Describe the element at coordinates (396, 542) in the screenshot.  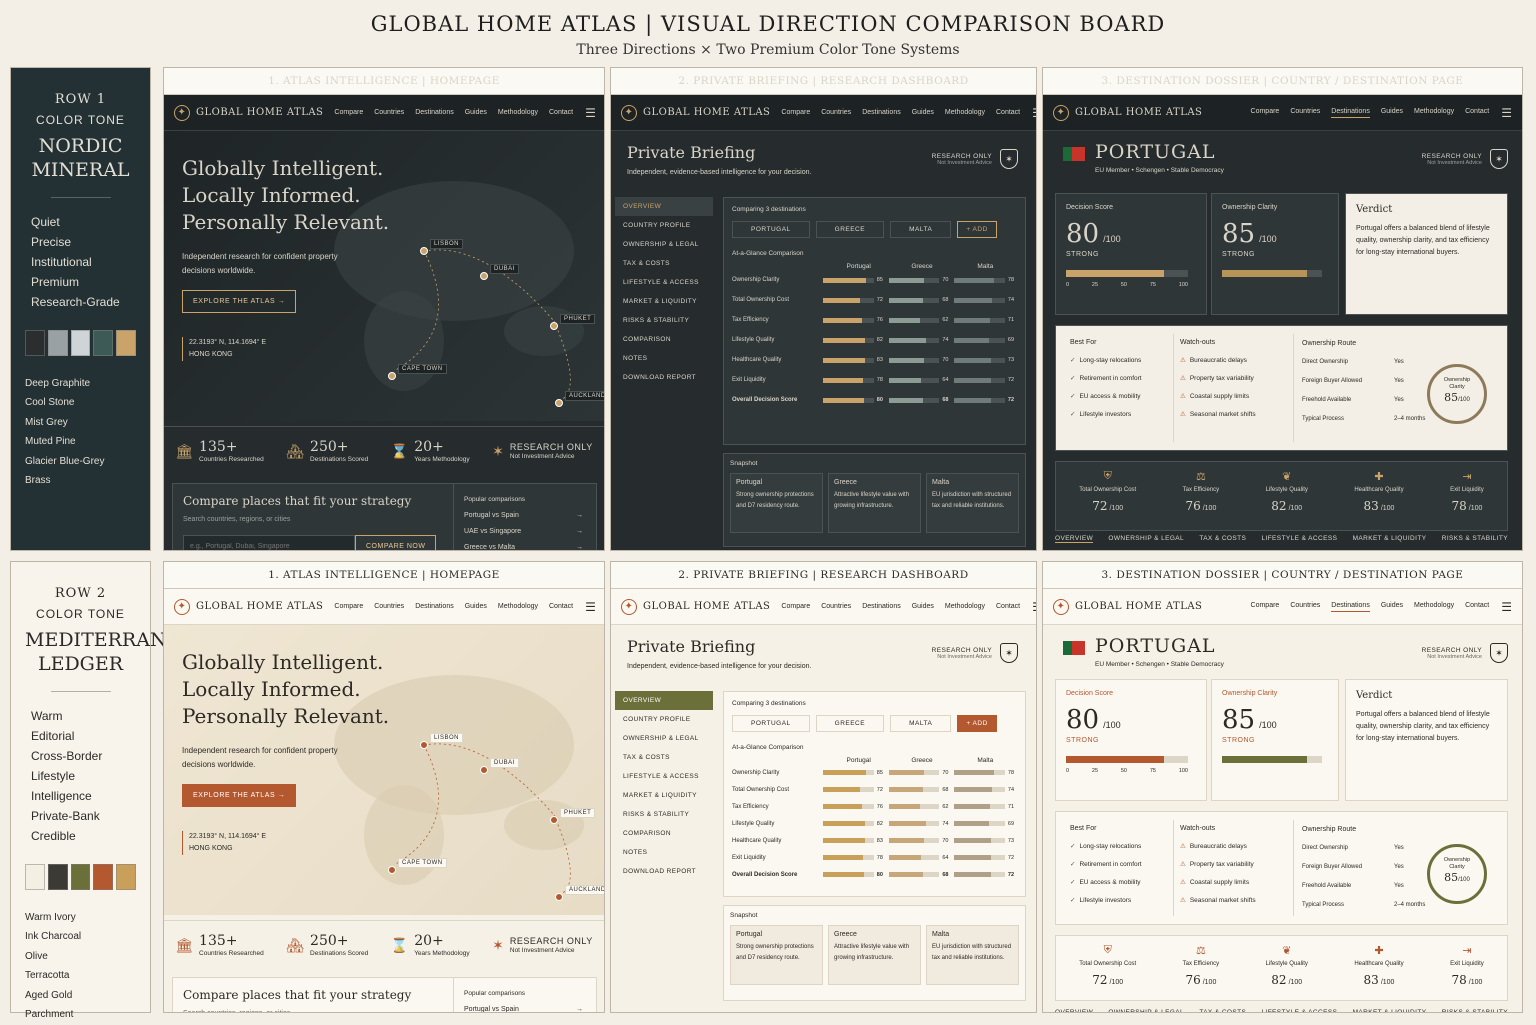
I see `compare-now-button: COMPARE NOW` at that location.